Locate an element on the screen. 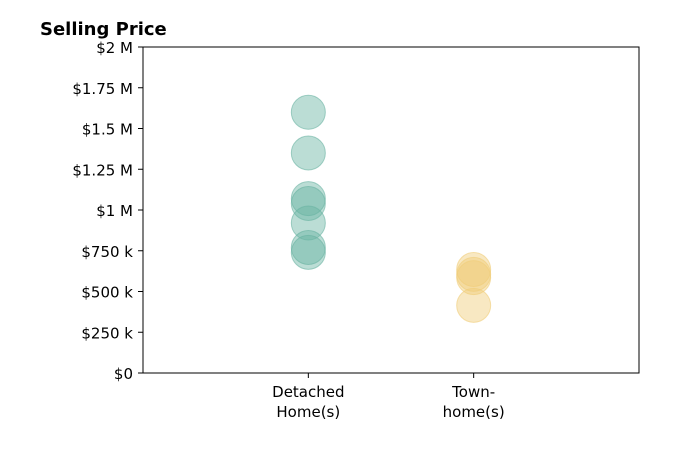 The height and width of the screenshot is (462, 679). chart-title: Selling Price is located at coordinates (103, 29).